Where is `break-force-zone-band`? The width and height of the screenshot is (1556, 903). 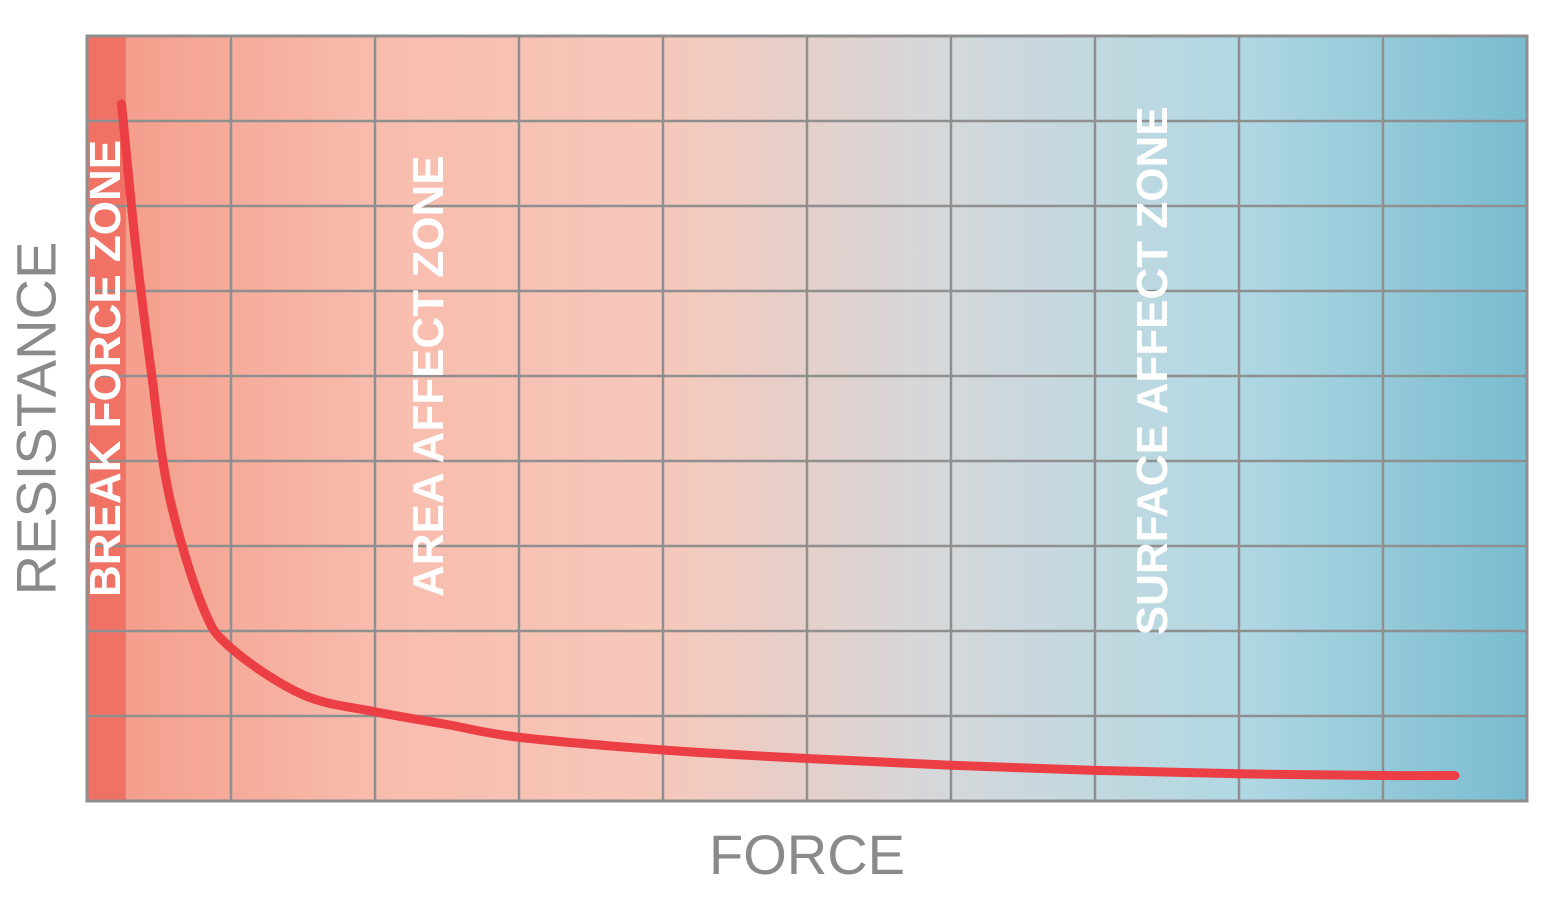 break-force-zone-band is located at coordinates (106, 418).